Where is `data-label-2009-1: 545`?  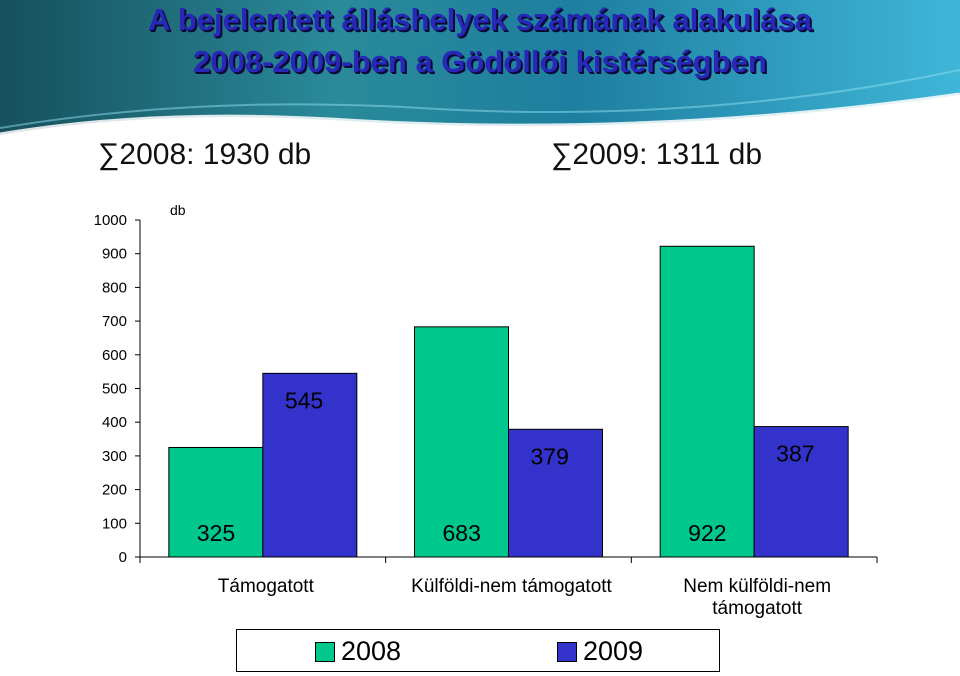
data-label-2009-1: 545 is located at coordinates (304, 400).